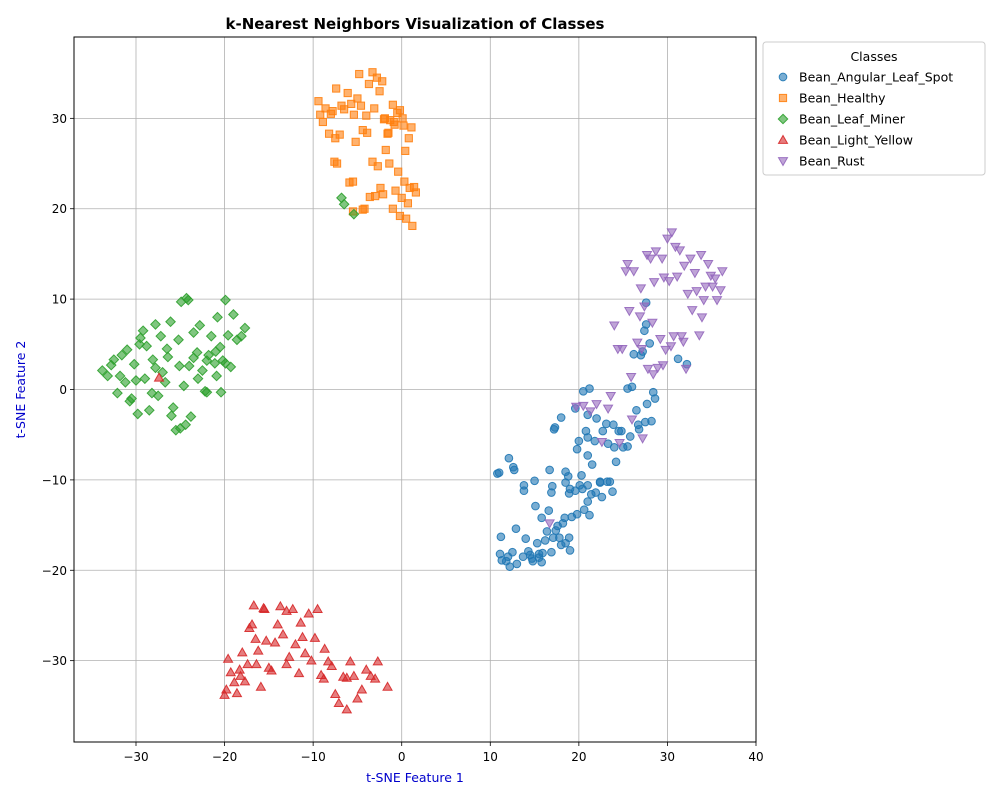 This screenshot has width=1000, height=800. I want to click on legend-marker, so click(783, 77).